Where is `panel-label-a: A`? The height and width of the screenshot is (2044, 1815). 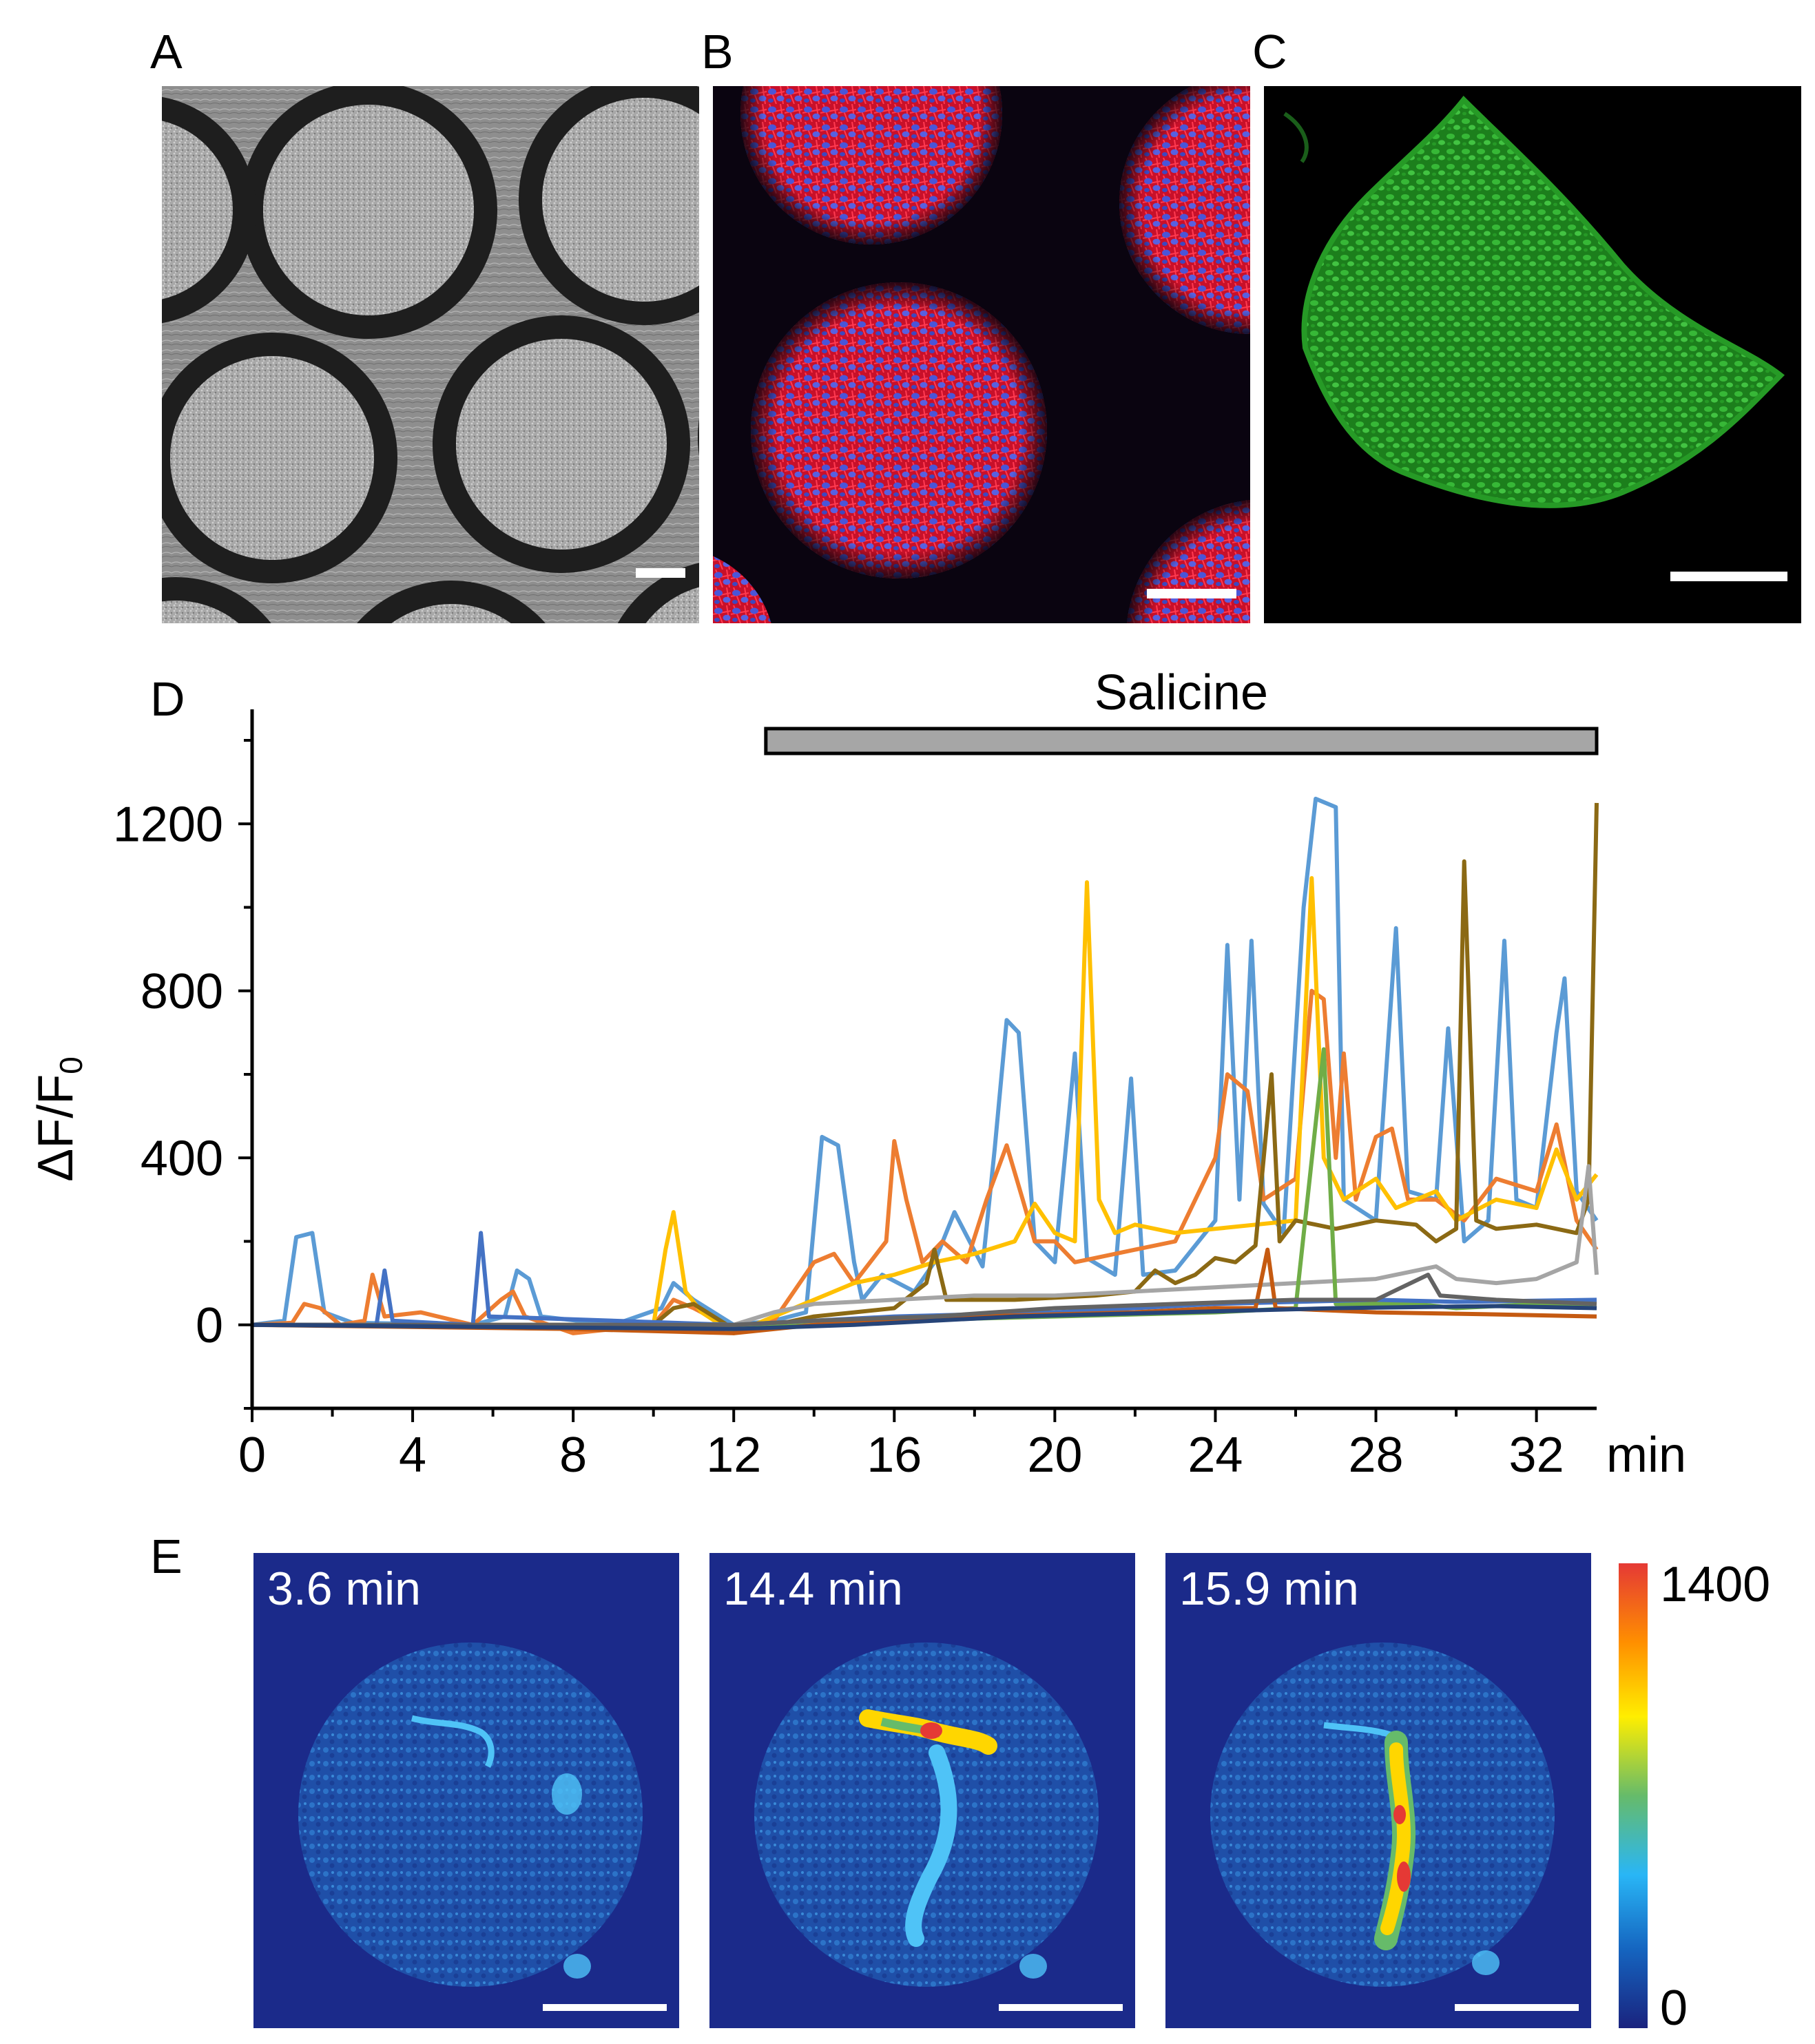
panel-label-a: A is located at coordinates (166, 52).